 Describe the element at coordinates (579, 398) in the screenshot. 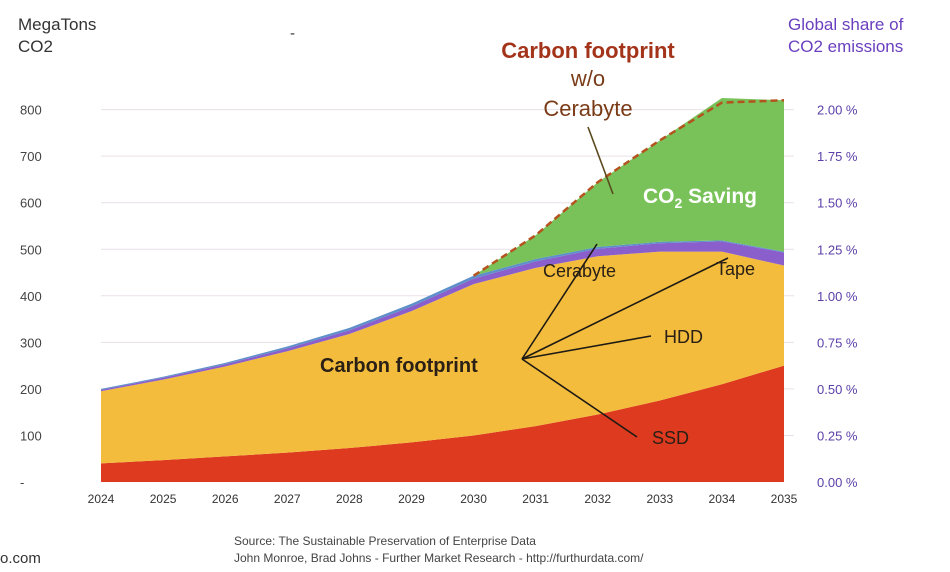

I see `leader-ssd` at that location.